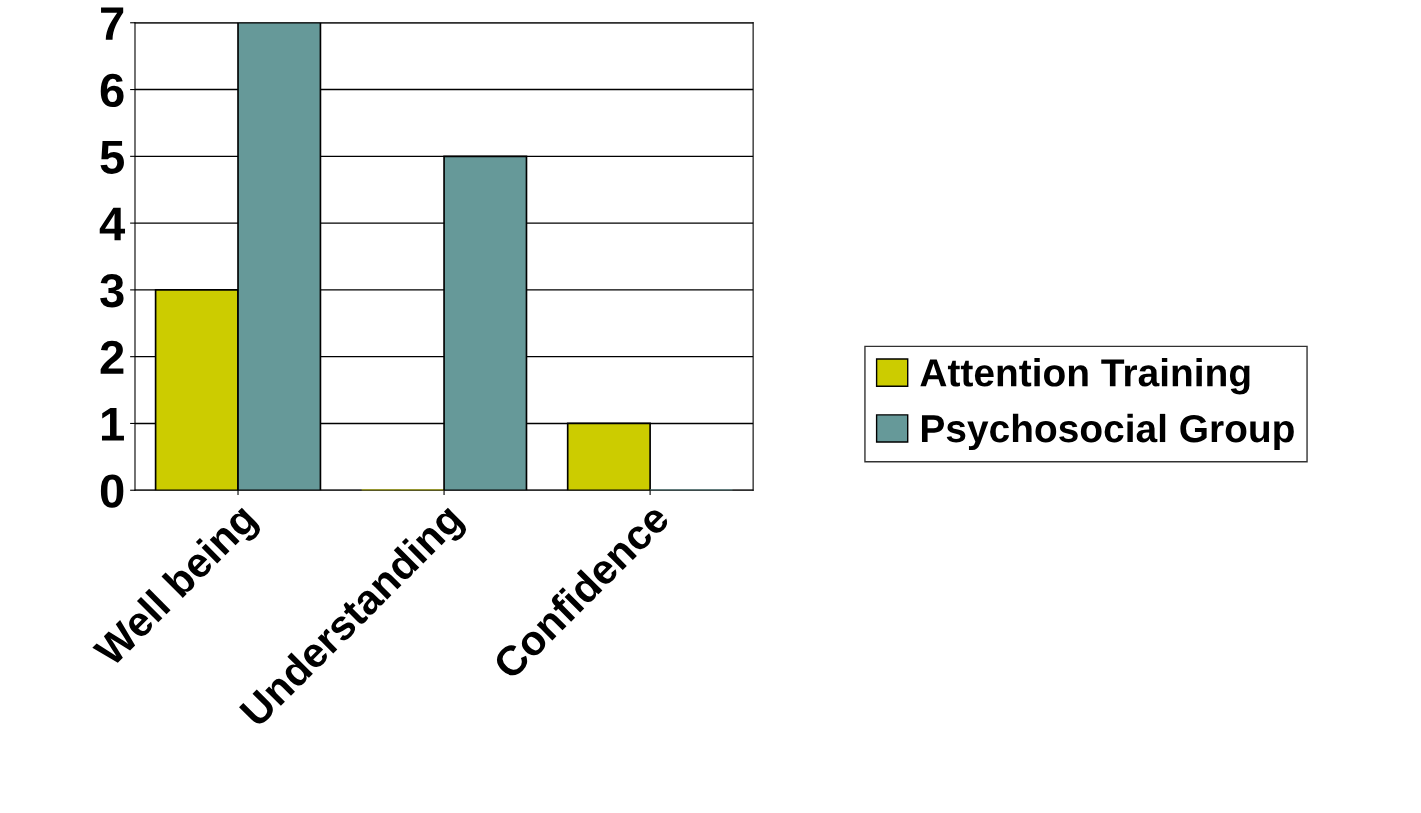 This screenshot has height=813, width=1421. Describe the element at coordinates (112, 23) in the screenshot. I see `y-tick-label: 7` at that location.